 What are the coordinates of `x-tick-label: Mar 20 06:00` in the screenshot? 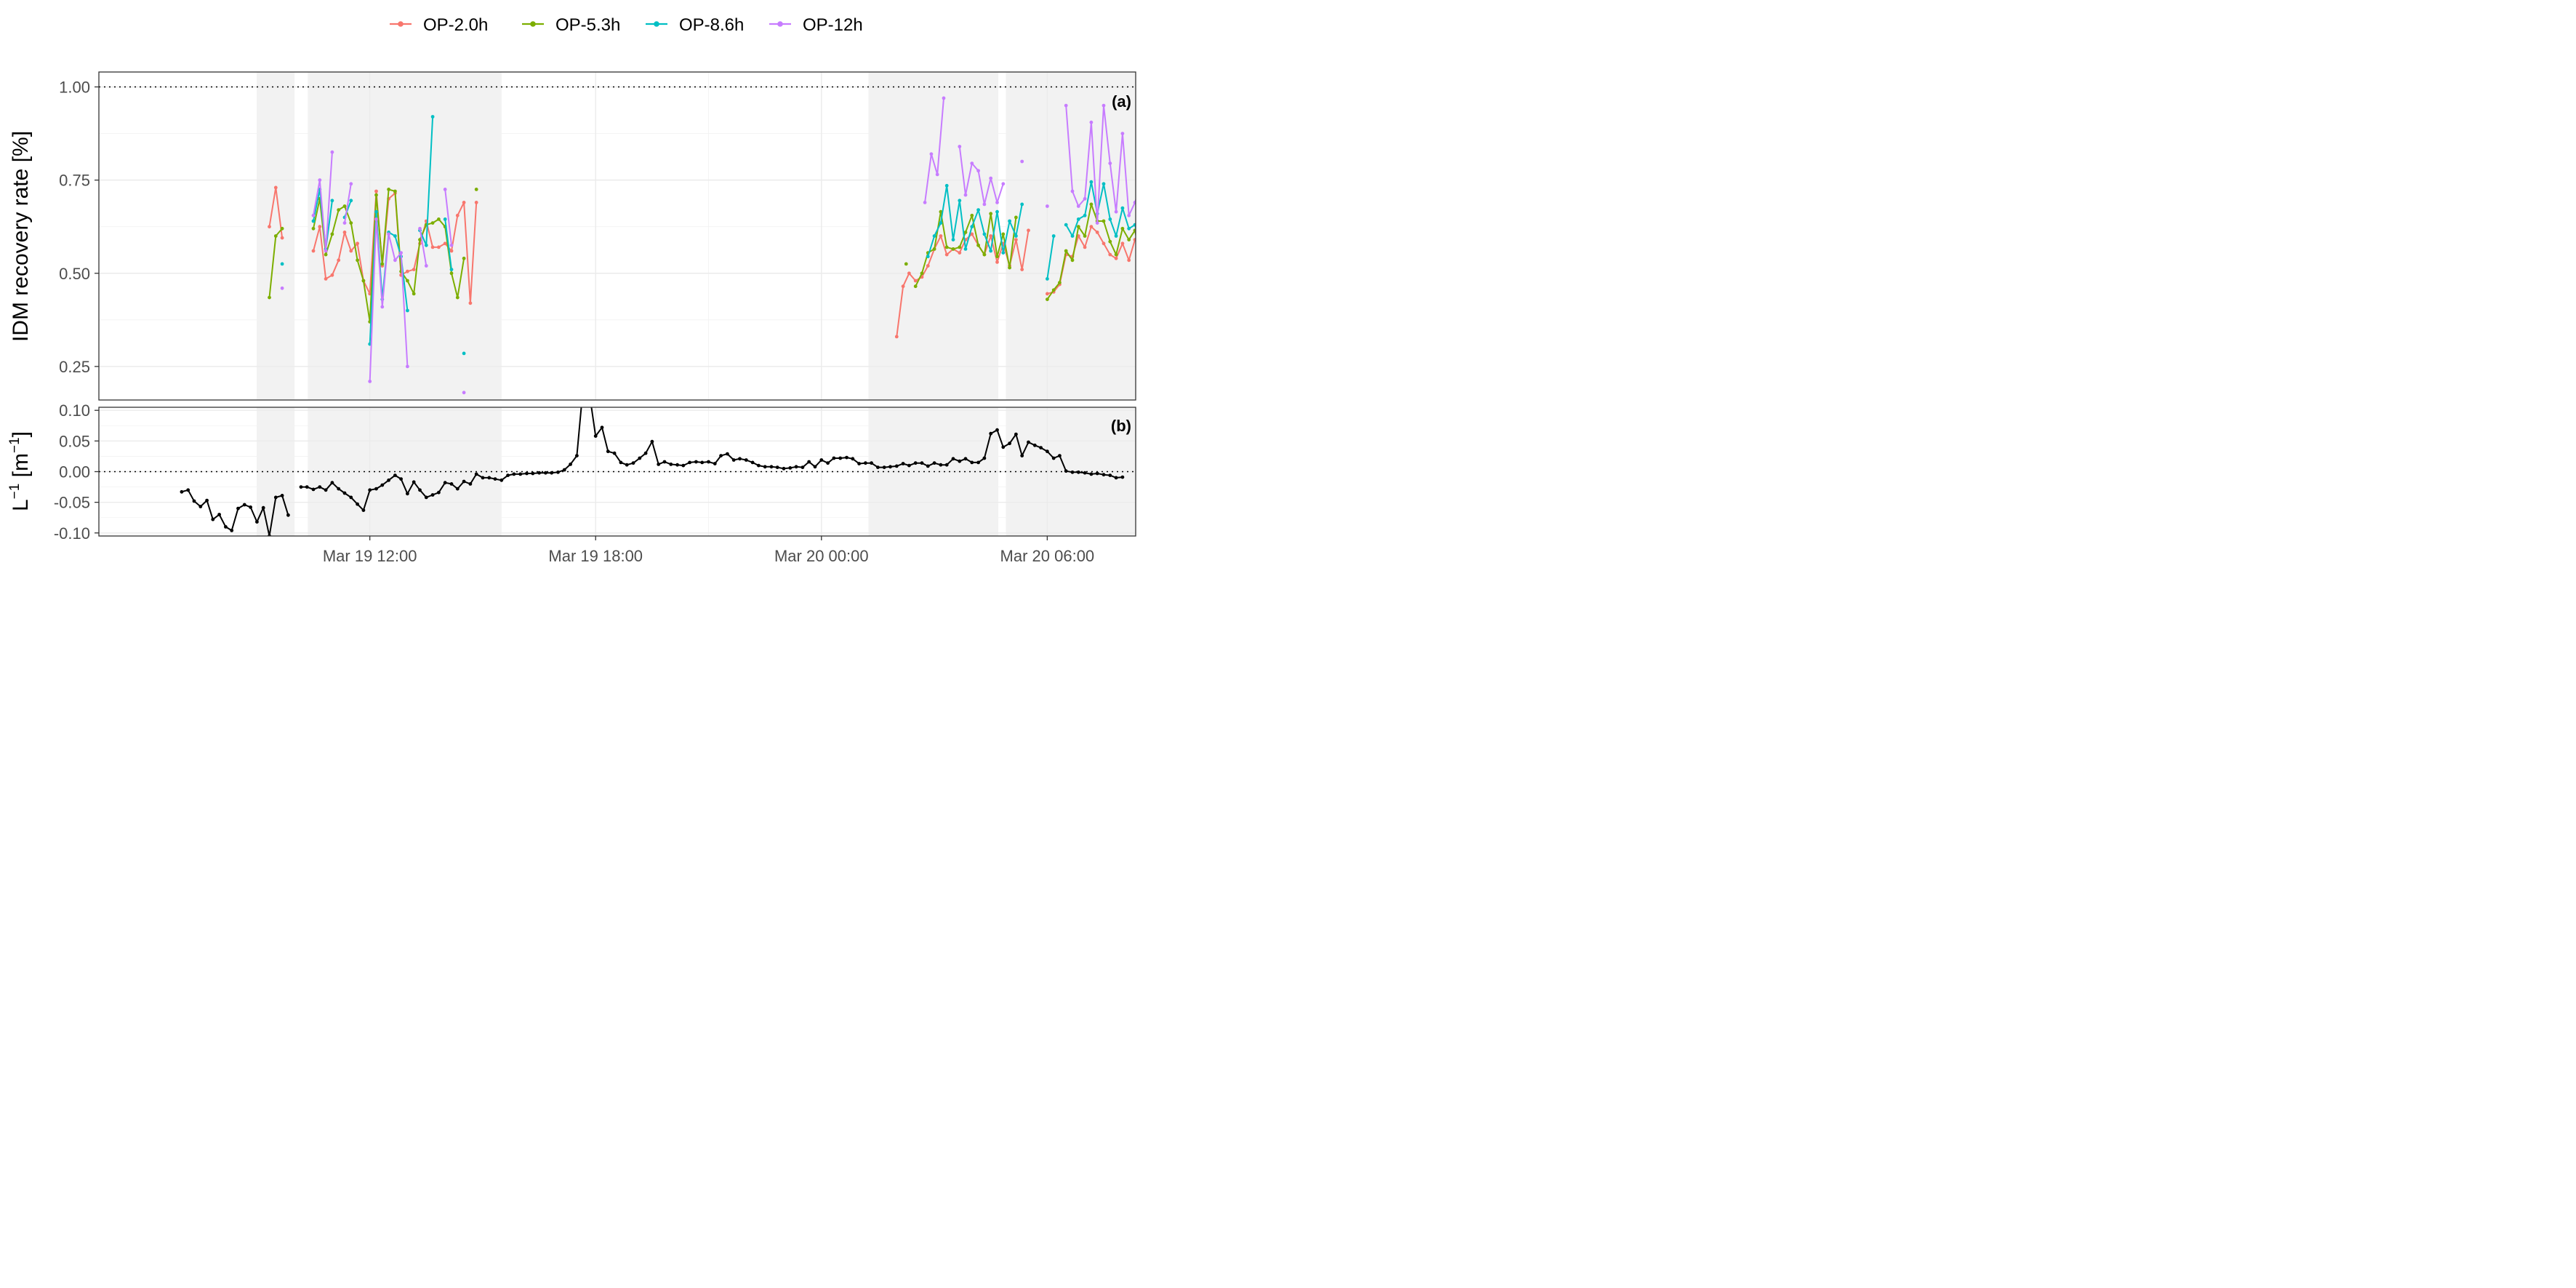 It's located at (1047, 556).